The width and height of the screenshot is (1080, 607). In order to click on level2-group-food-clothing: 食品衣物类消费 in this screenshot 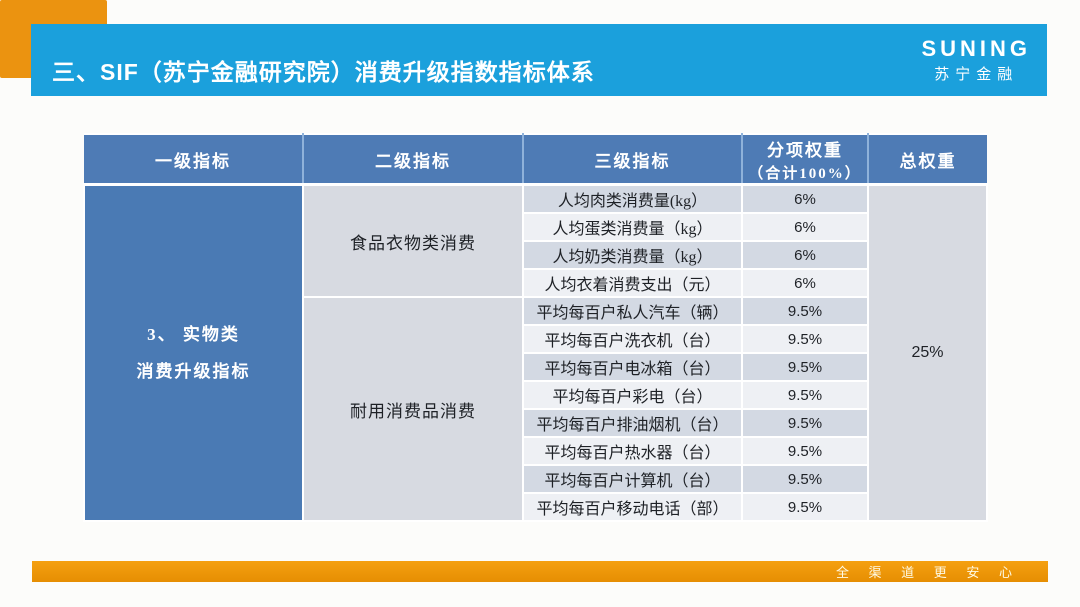, I will do `click(413, 240)`.